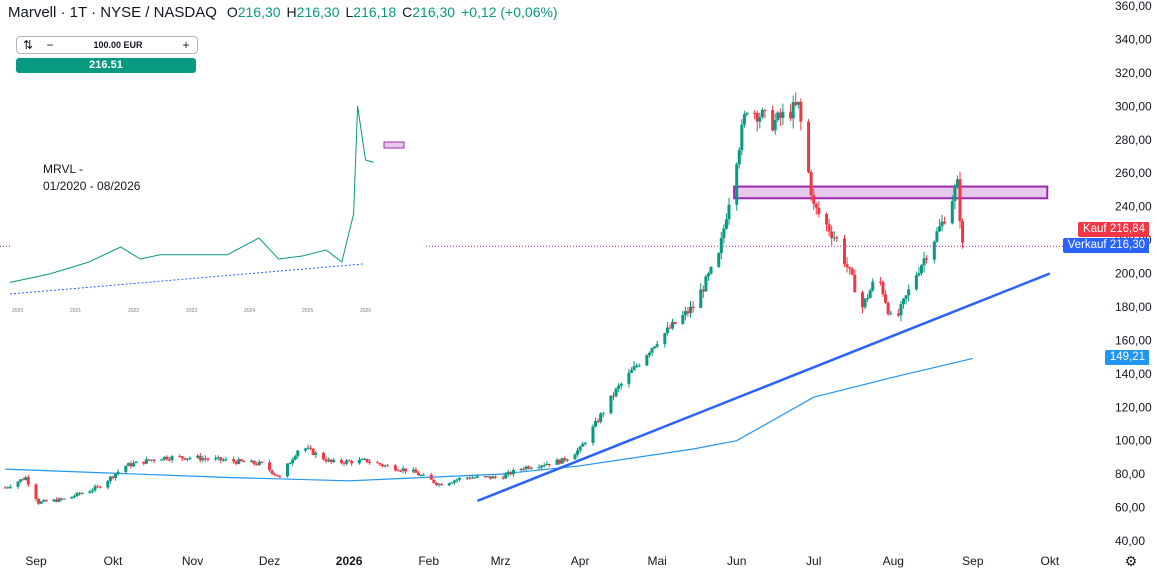 The width and height of the screenshot is (1157, 575). I want to click on swap-icon: ⇅, so click(28, 45).